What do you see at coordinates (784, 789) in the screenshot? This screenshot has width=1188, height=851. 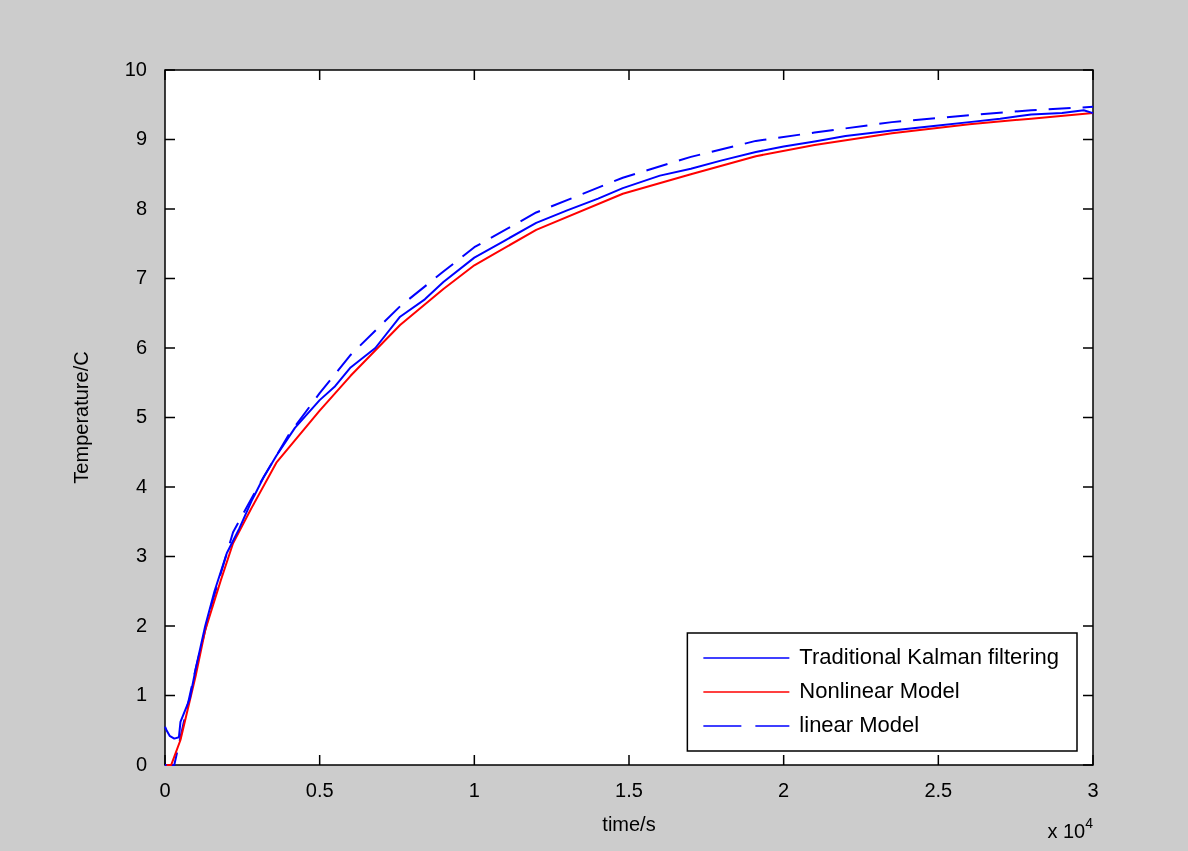 I see `x-tick-label: 2` at bounding box center [784, 789].